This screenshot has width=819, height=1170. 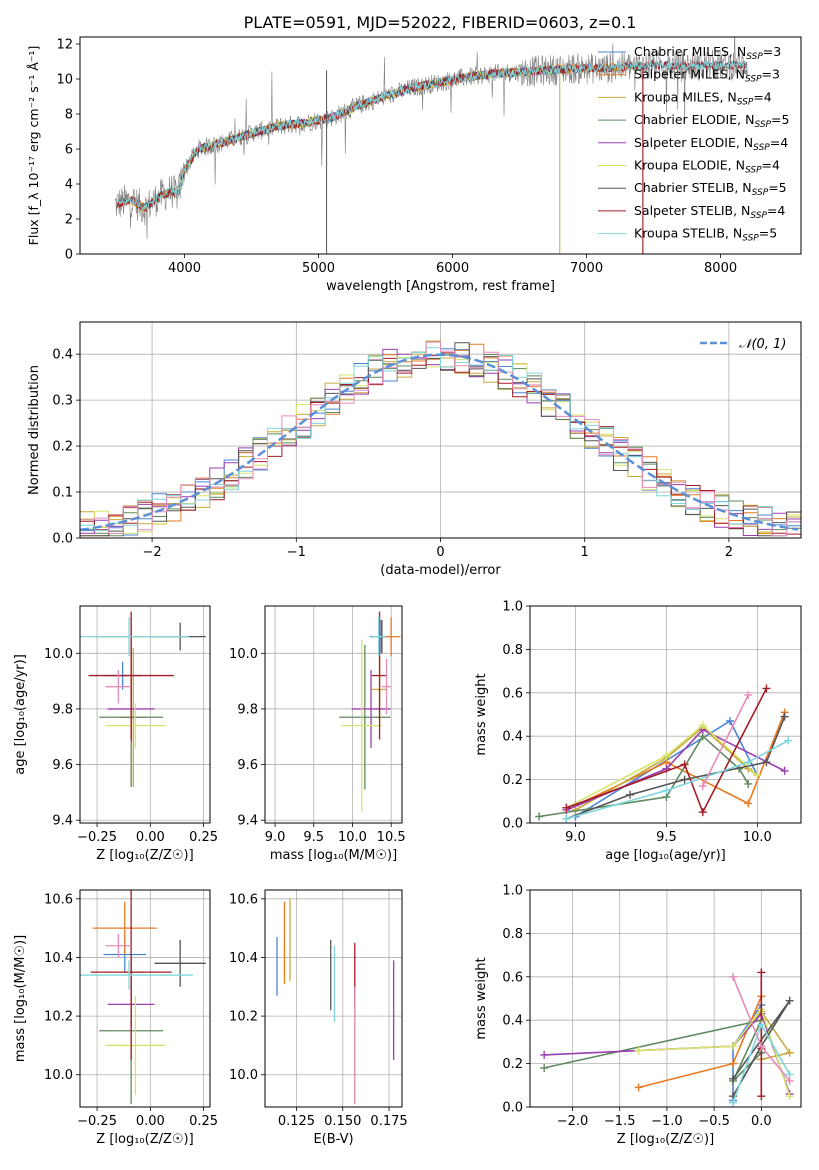 I want to click on x-axis-label: E(B-V), so click(x=333, y=1139).